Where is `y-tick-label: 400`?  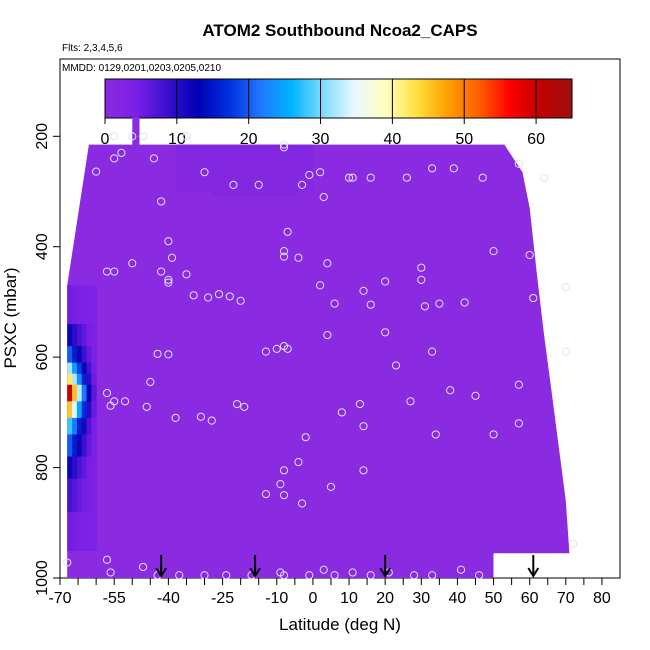 y-tick-label: 400 is located at coordinates (42, 246).